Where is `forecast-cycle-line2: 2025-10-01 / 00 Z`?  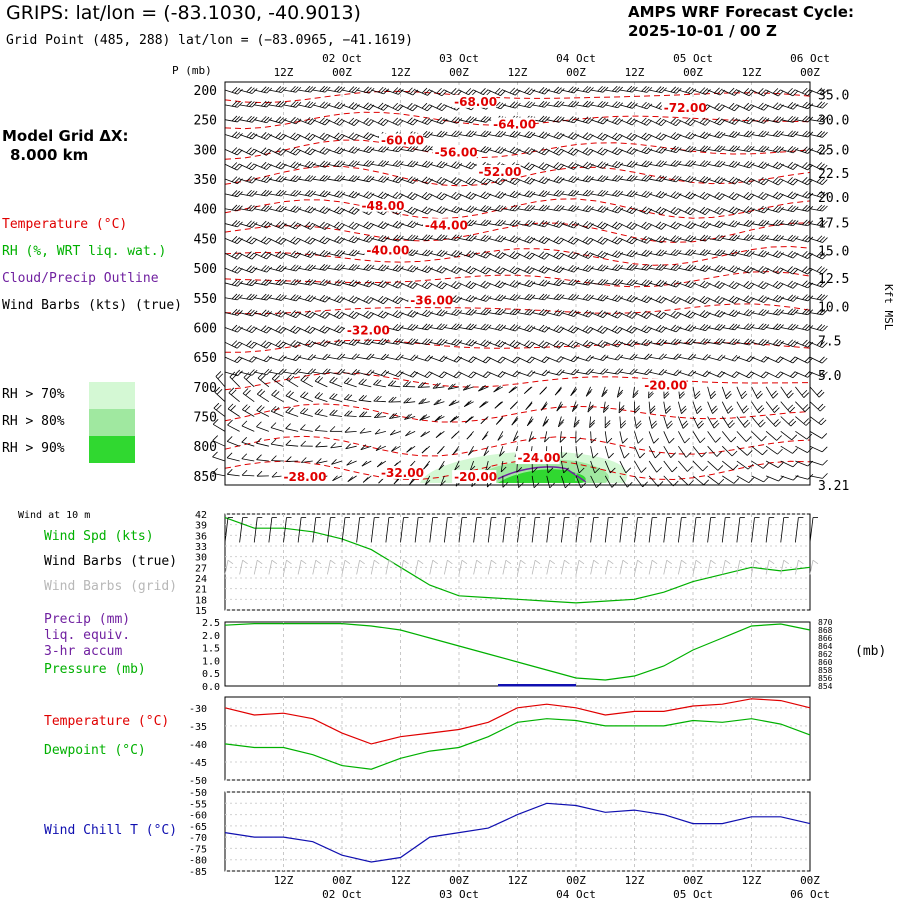 forecast-cycle-line2: 2025-10-01 / 00 Z is located at coordinates (702, 31).